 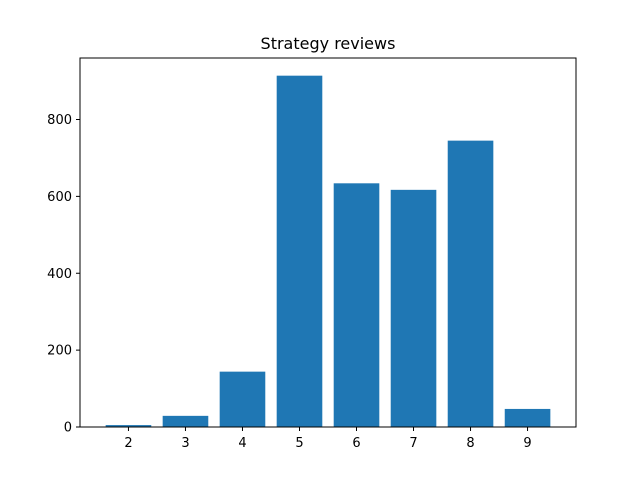 What do you see at coordinates (328, 439) in the screenshot?
I see `x-axis-ticks: 2 3 4 5 6 7 8 9` at bounding box center [328, 439].